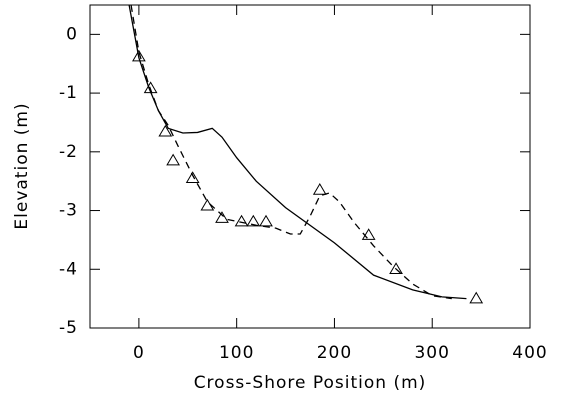 Image resolution: width=561 pixels, height=401 pixels. Describe the element at coordinates (334, 353) in the screenshot. I see `x-tick-label: 200` at that location.